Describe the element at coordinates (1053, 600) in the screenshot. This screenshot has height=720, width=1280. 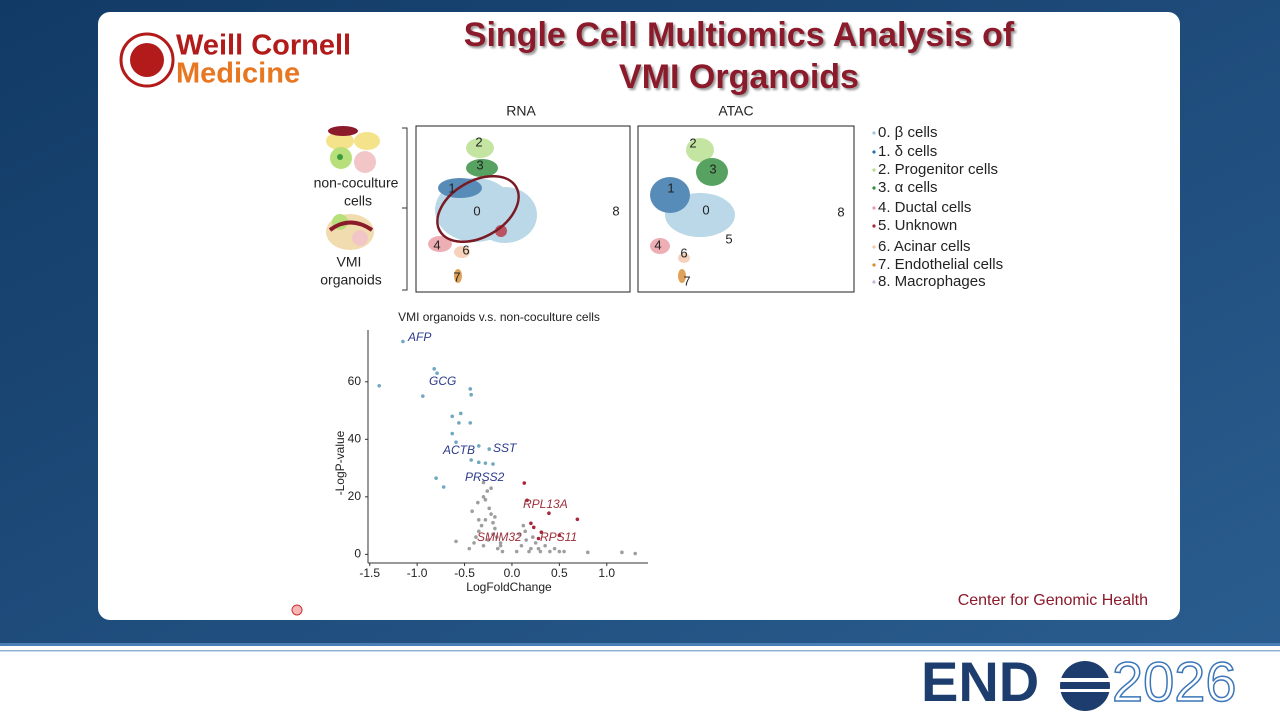
I see `footer-text: Center for Genomic Health` at that location.